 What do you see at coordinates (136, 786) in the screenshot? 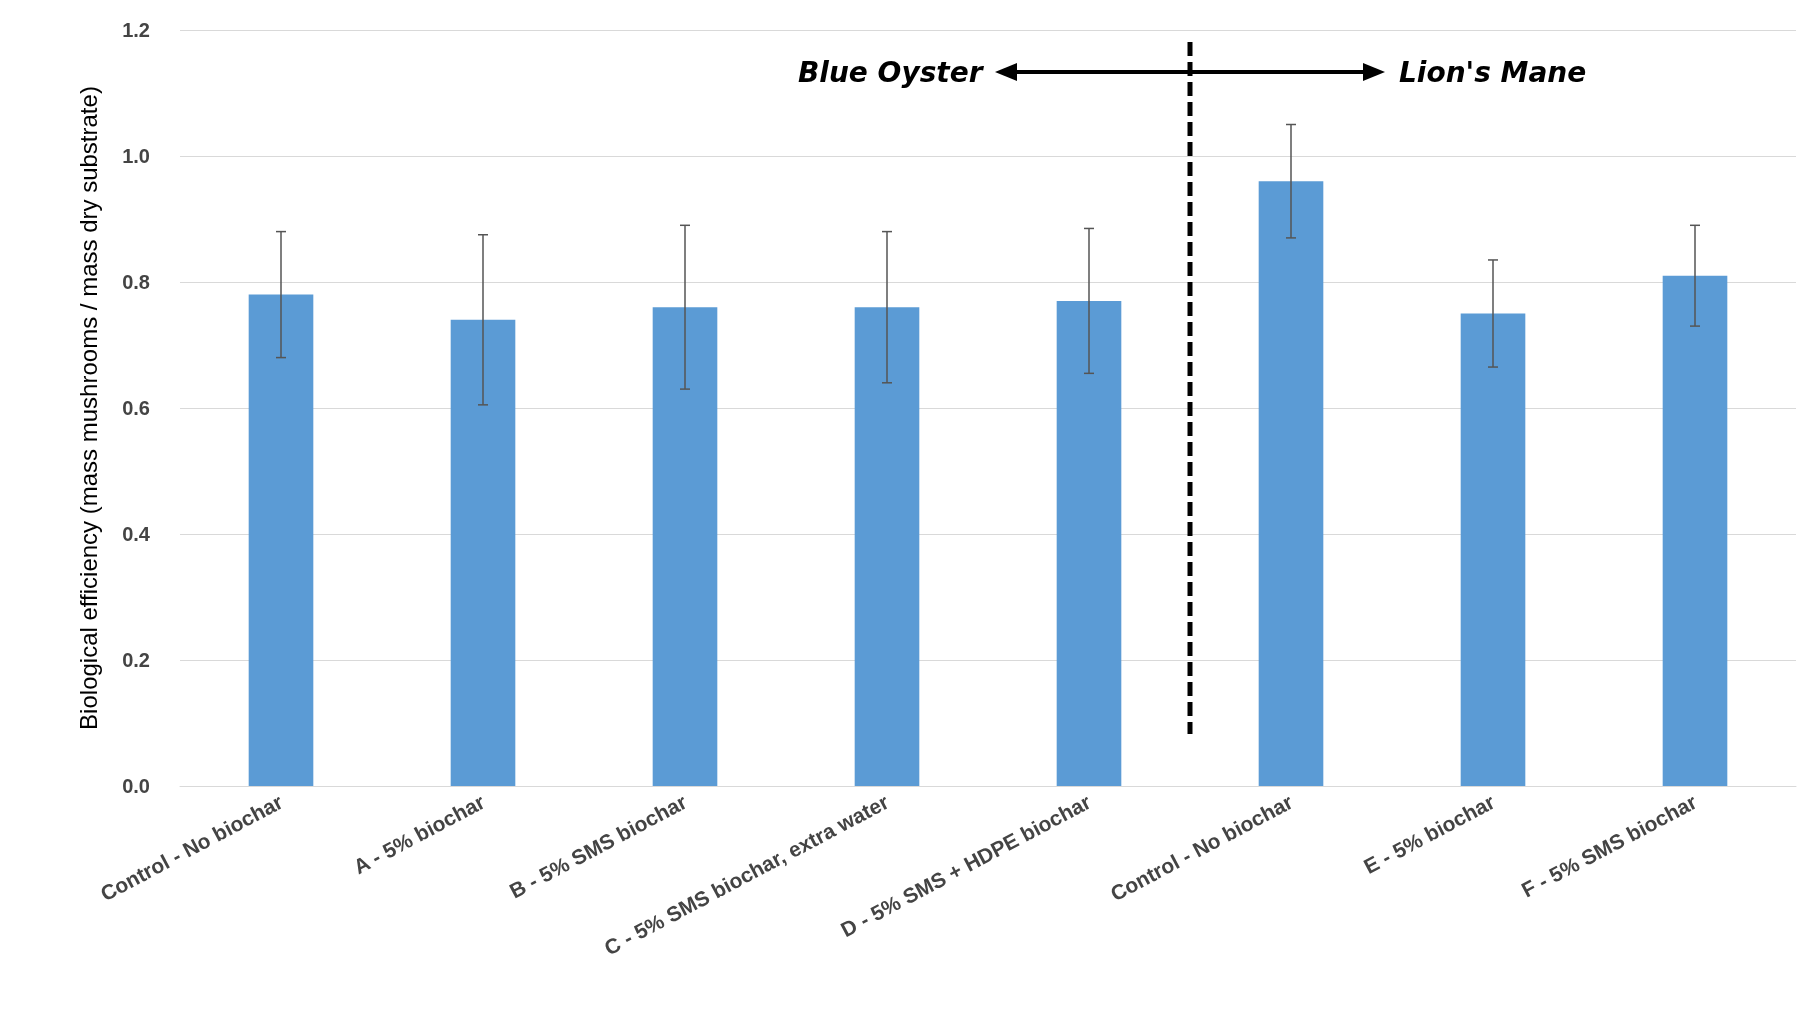
I see `y-tick-label: 0.0` at bounding box center [136, 786].